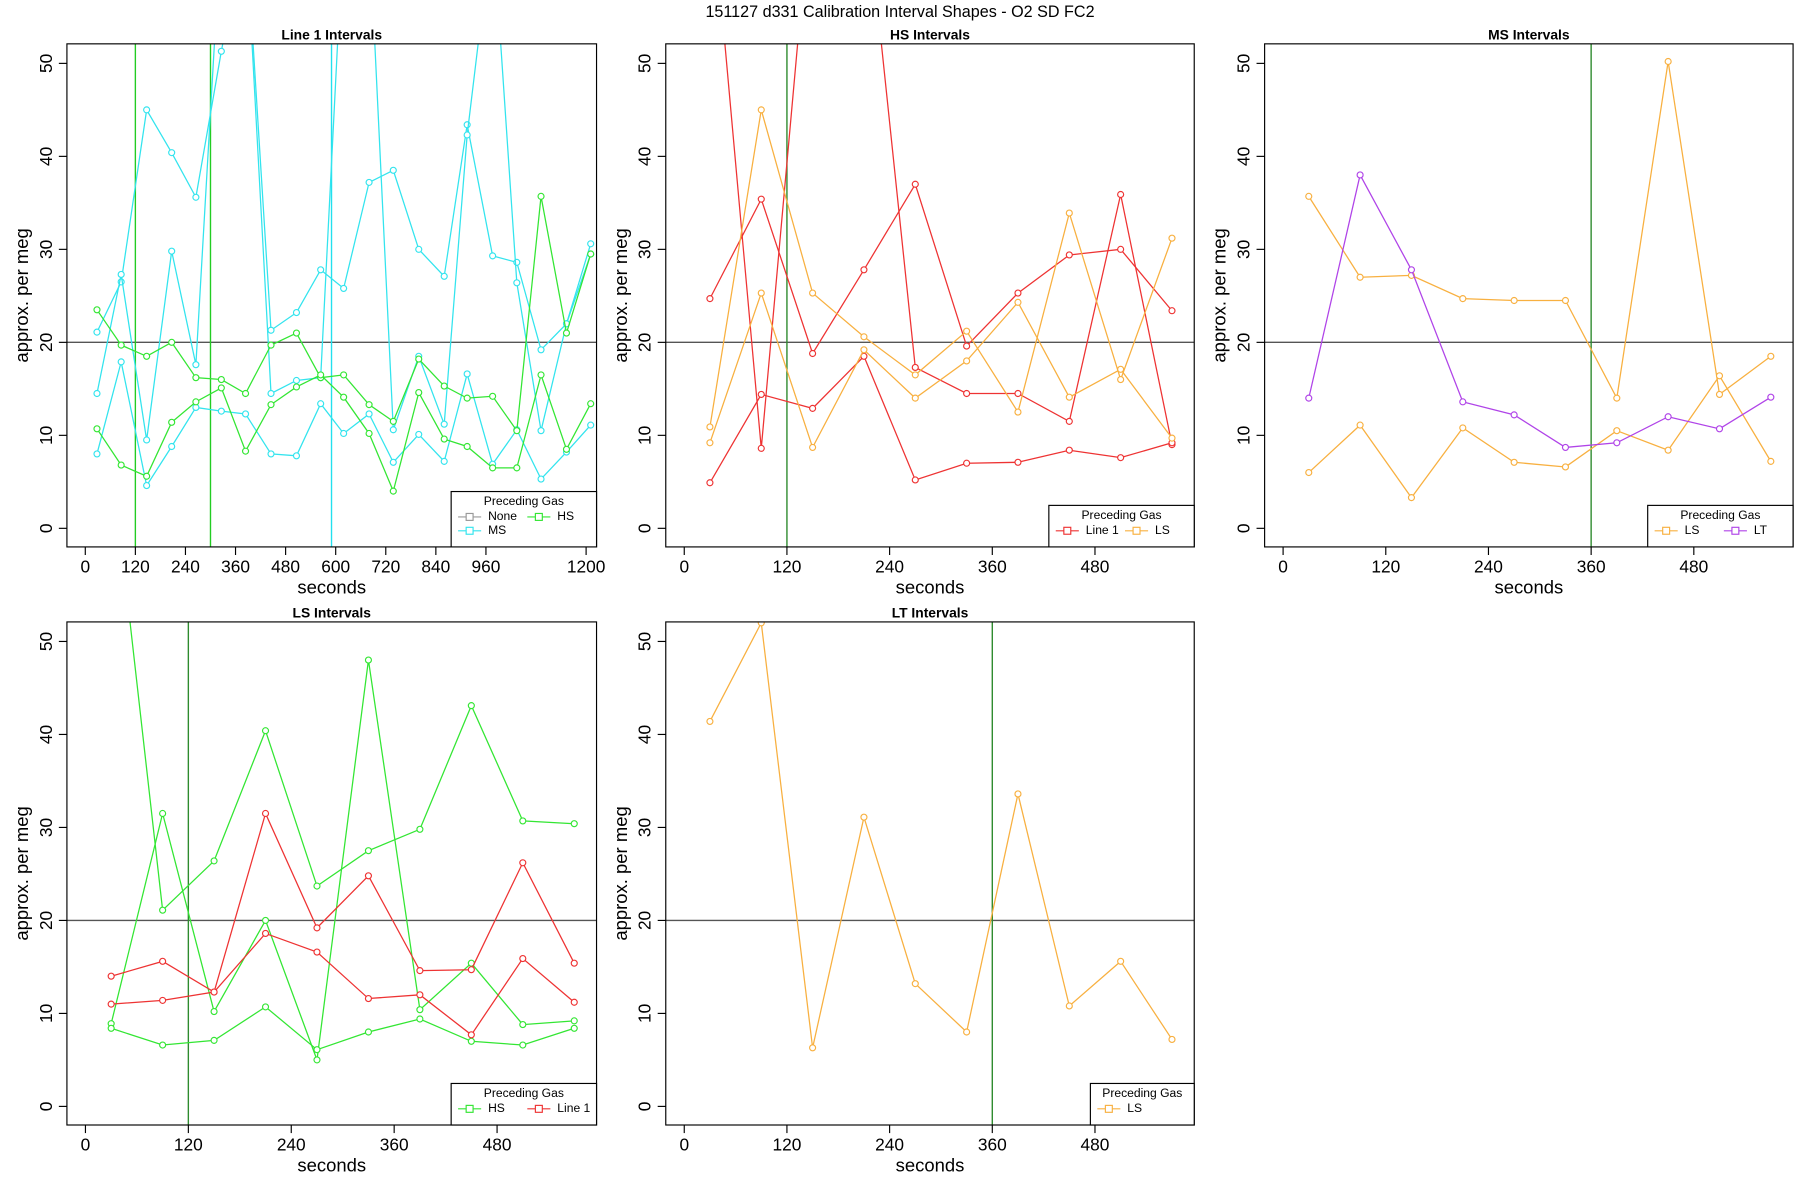  What do you see at coordinates (1244, 342) in the screenshot?
I see `y-tick-label: 20` at bounding box center [1244, 342].